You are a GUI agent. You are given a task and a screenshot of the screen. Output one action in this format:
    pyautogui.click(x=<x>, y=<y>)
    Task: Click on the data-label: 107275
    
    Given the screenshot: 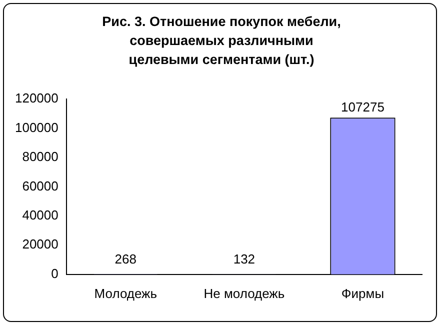 What is the action you would take?
    pyautogui.click(x=362, y=107)
    